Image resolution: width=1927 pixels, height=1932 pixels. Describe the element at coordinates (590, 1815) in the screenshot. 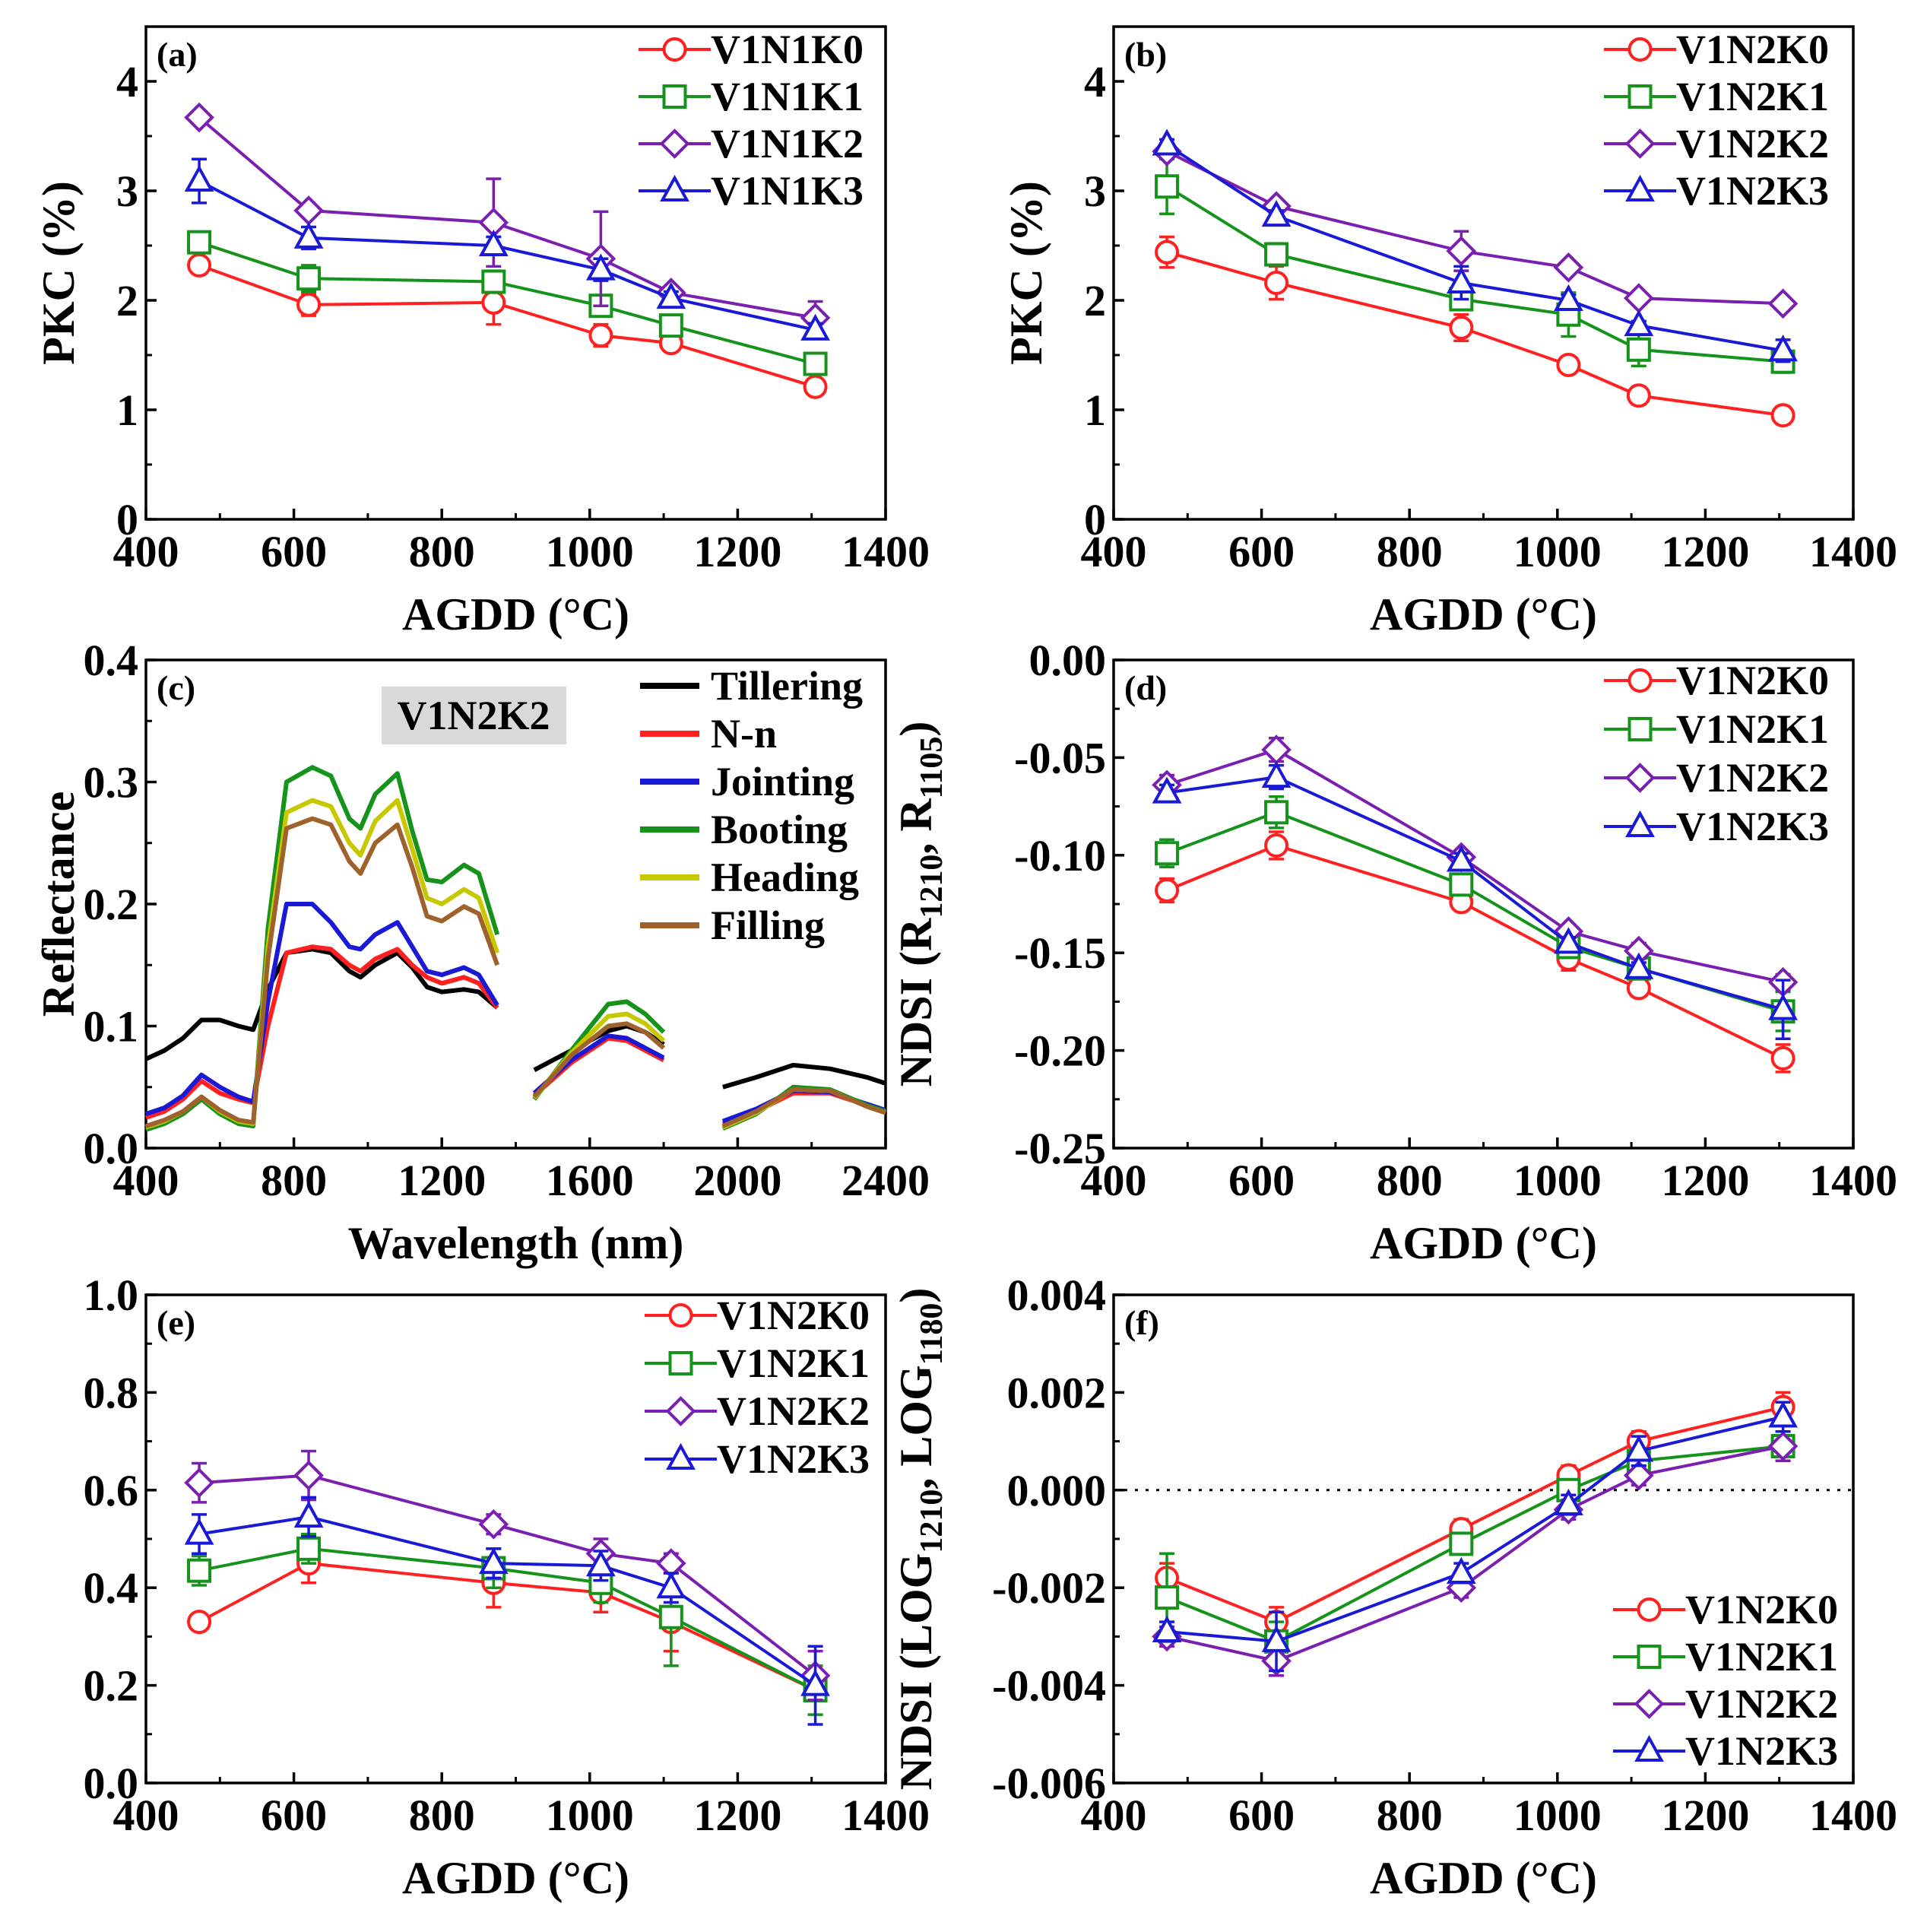

I see `x-tick-label: 1000` at that location.